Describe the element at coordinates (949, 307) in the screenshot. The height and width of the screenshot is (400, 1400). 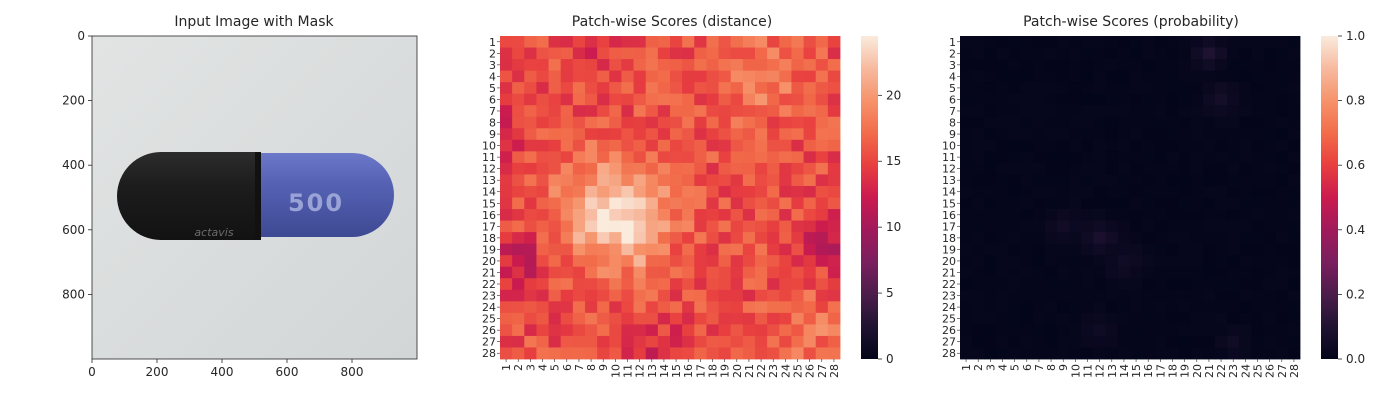
I see `row-tick-label: 24` at that location.